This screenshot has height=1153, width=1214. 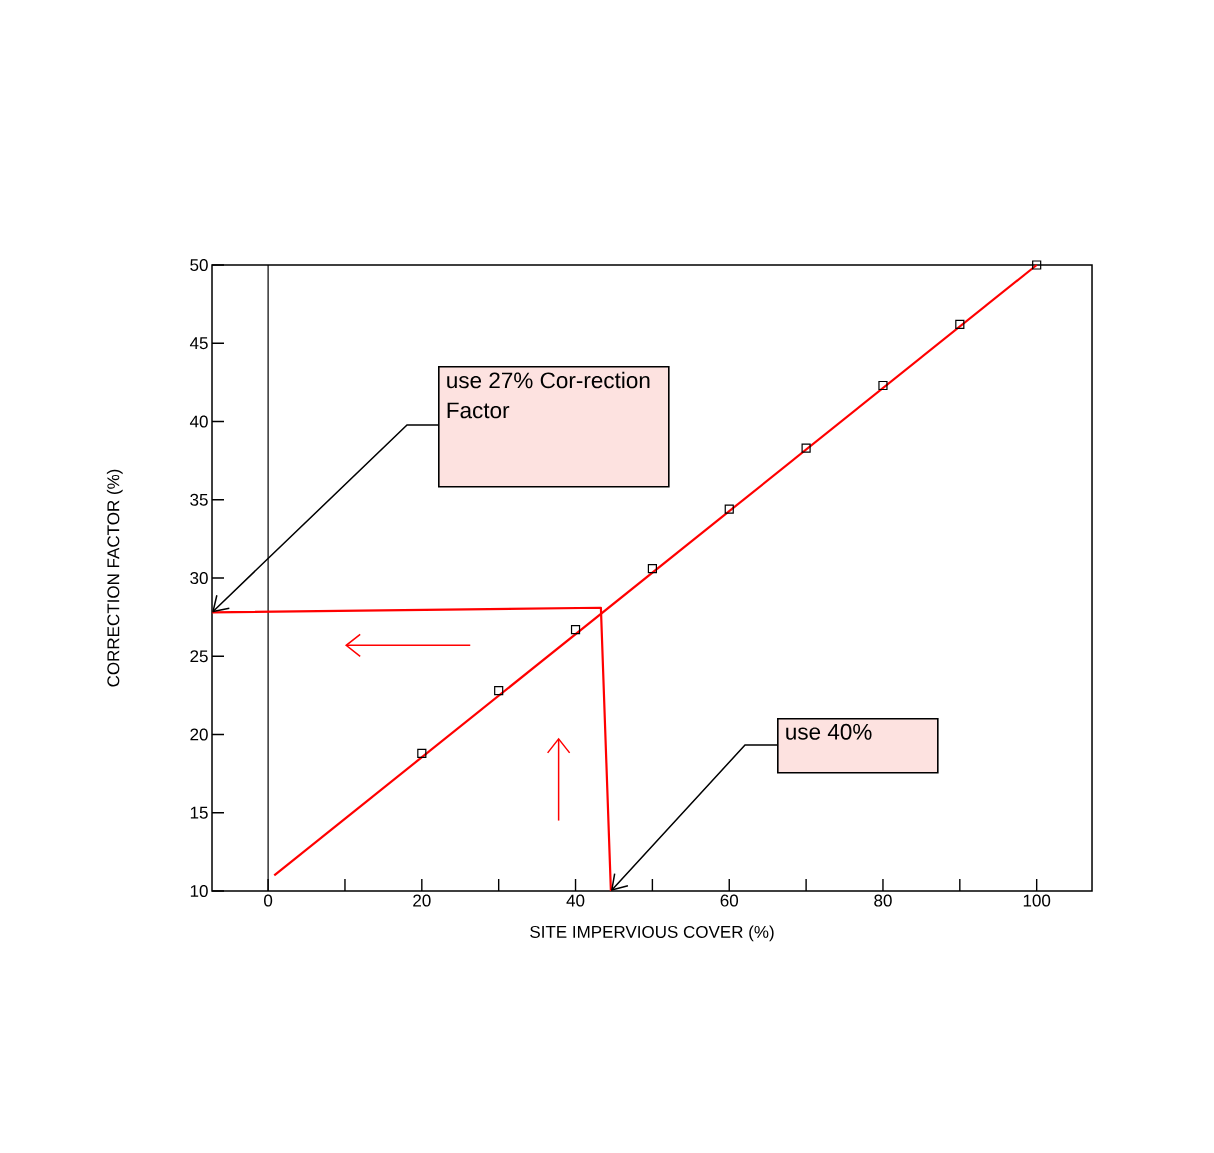 I want to click on x-tick-label: 20, so click(x=422, y=900).